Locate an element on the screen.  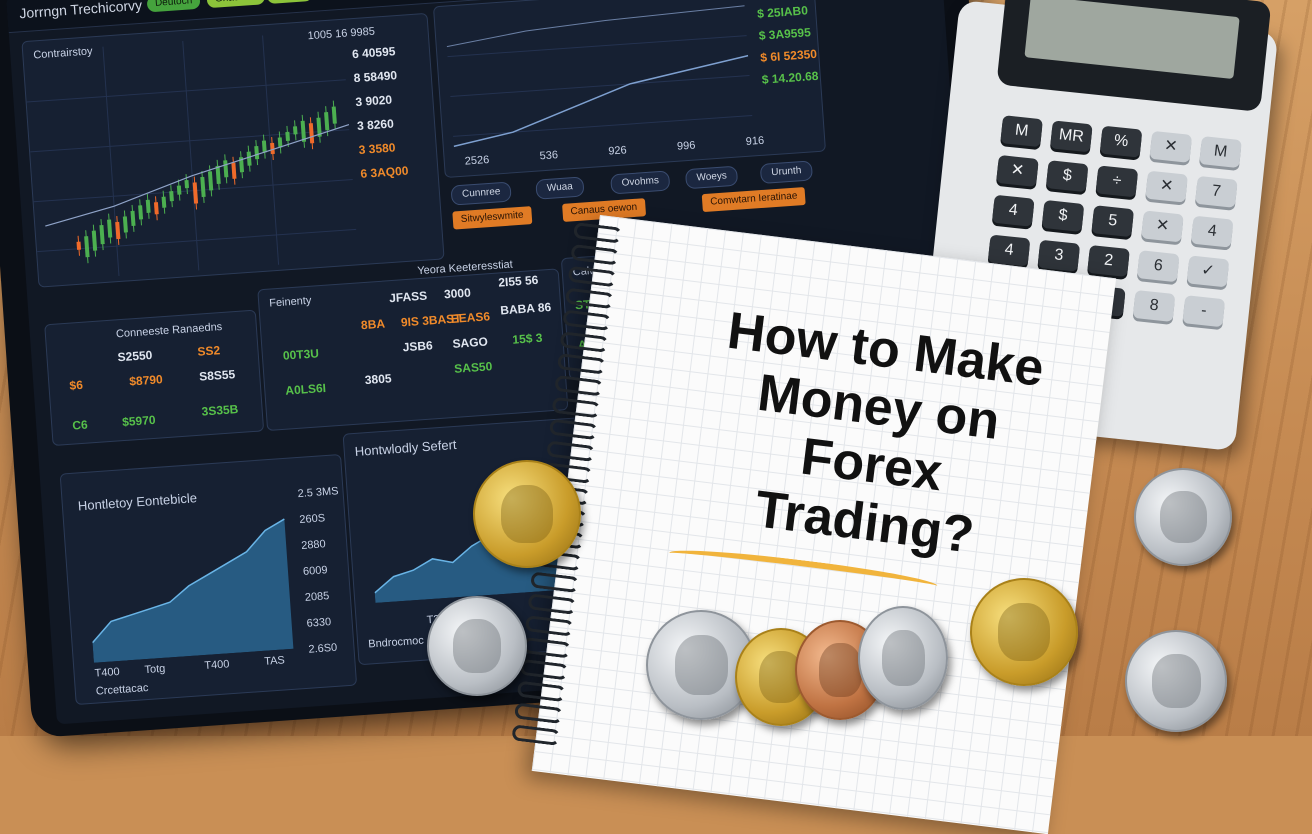
orange-action-button-3: Comwtarn Ieratinae is located at coordinates (753, 199).